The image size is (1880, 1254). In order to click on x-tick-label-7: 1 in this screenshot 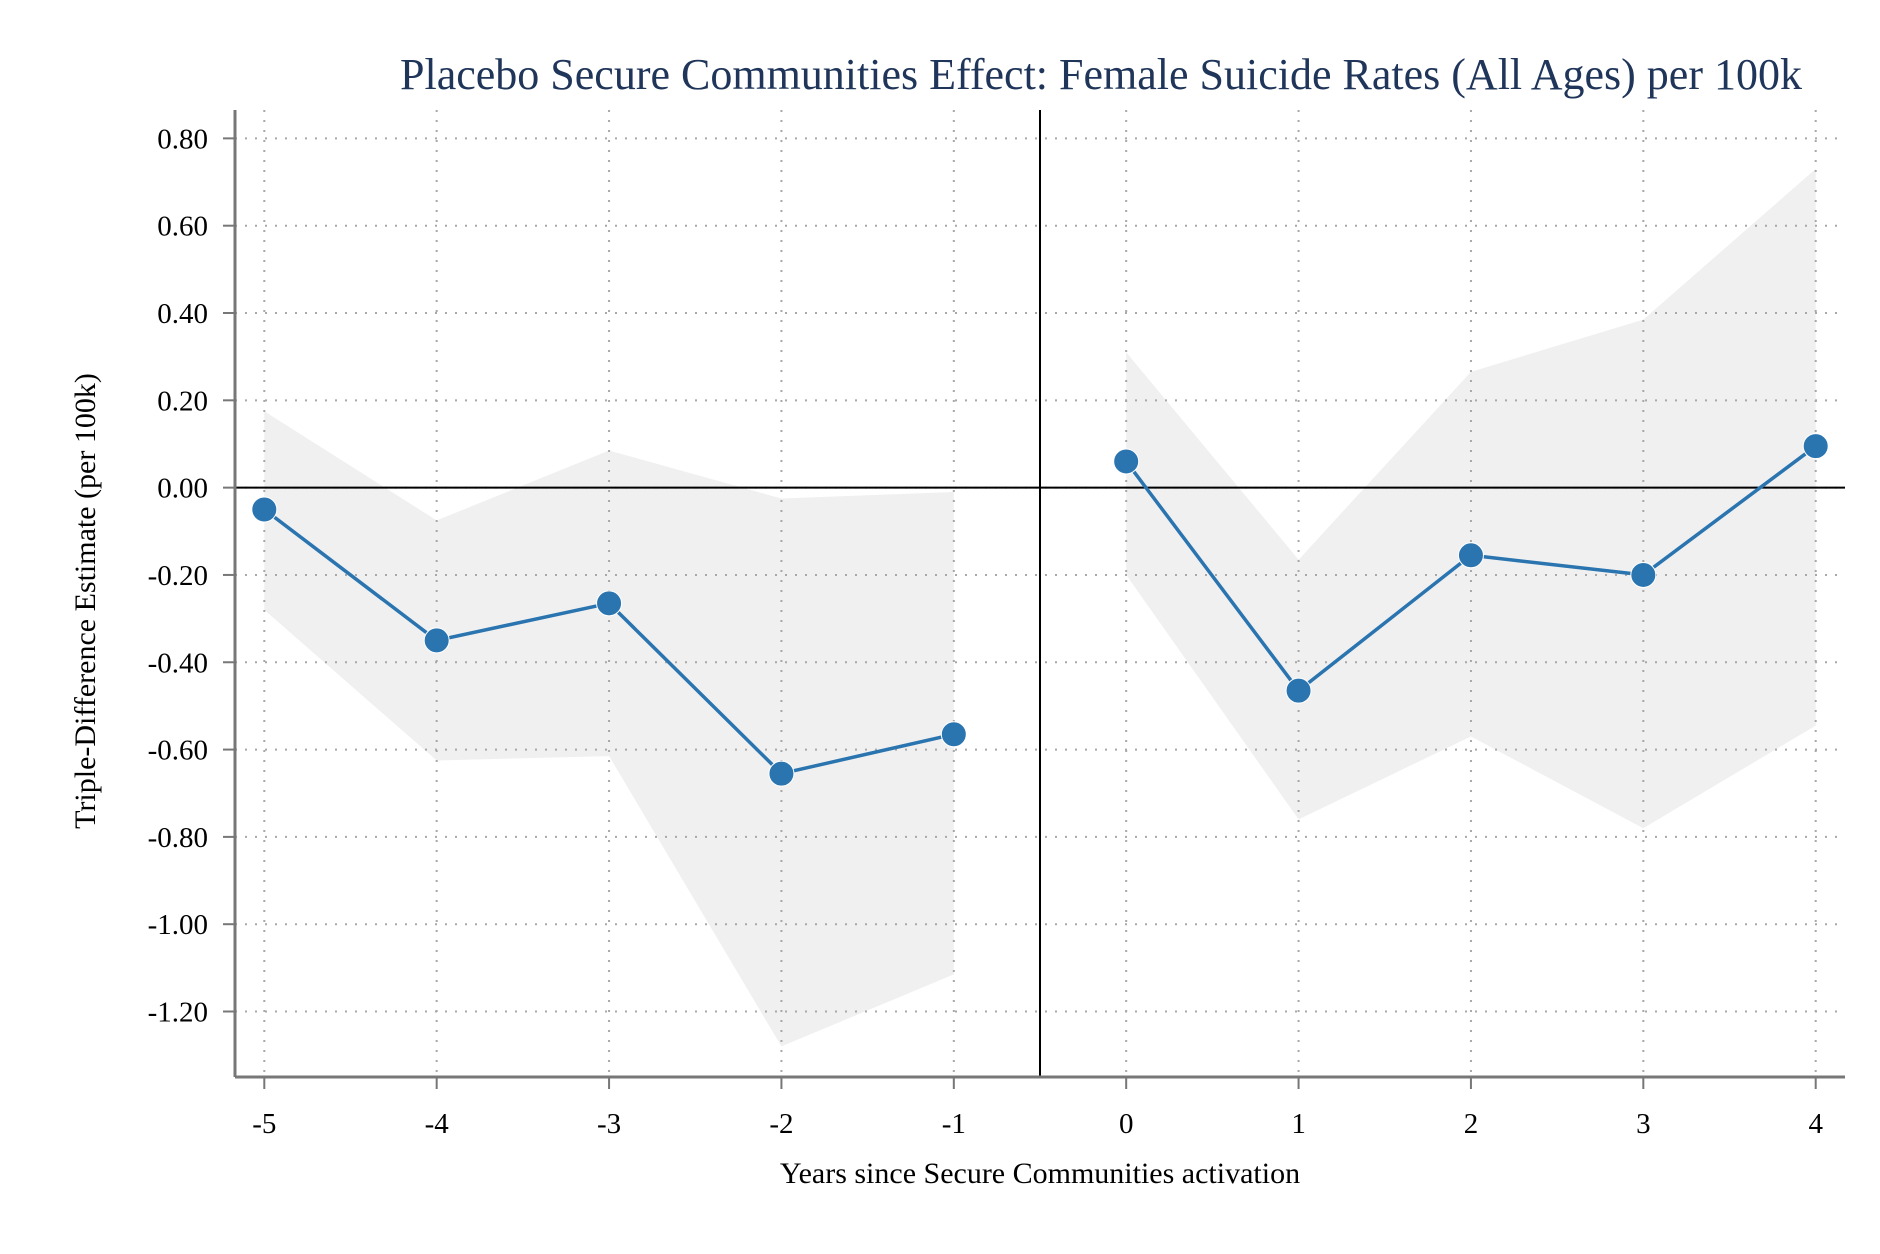, I will do `click(1298, 1124)`.